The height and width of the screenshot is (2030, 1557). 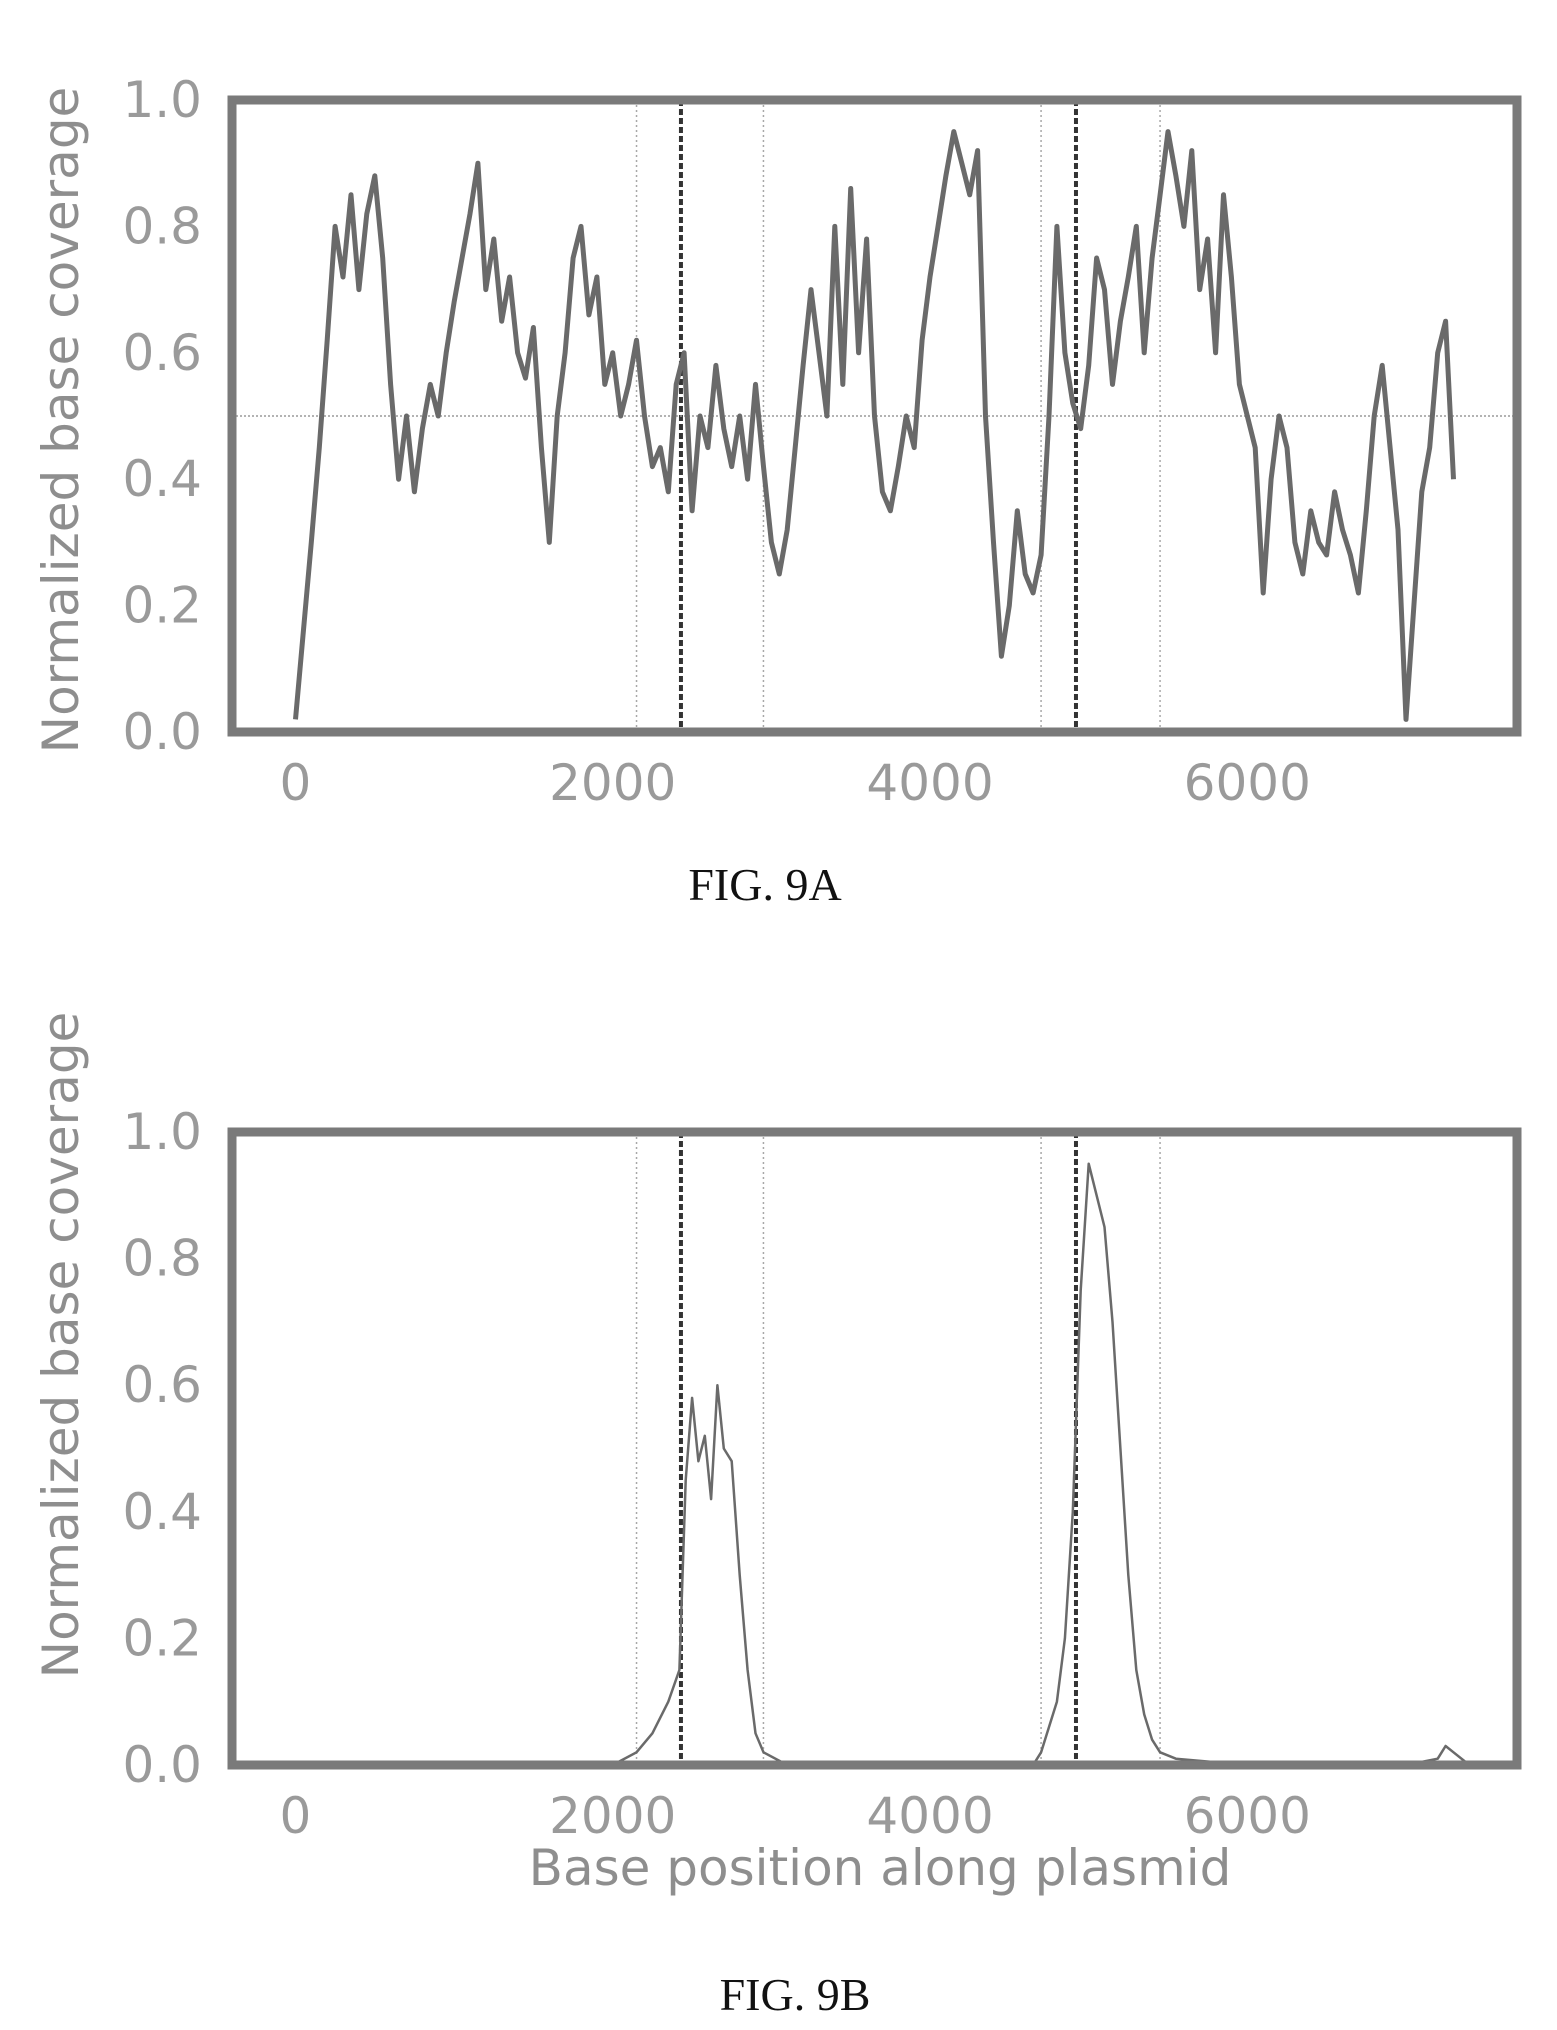 What do you see at coordinates (880, 1868) in the screenshot?
I see `chart-9b-xlabel: Base position along plasmid` at bounding box center [880, 1868].